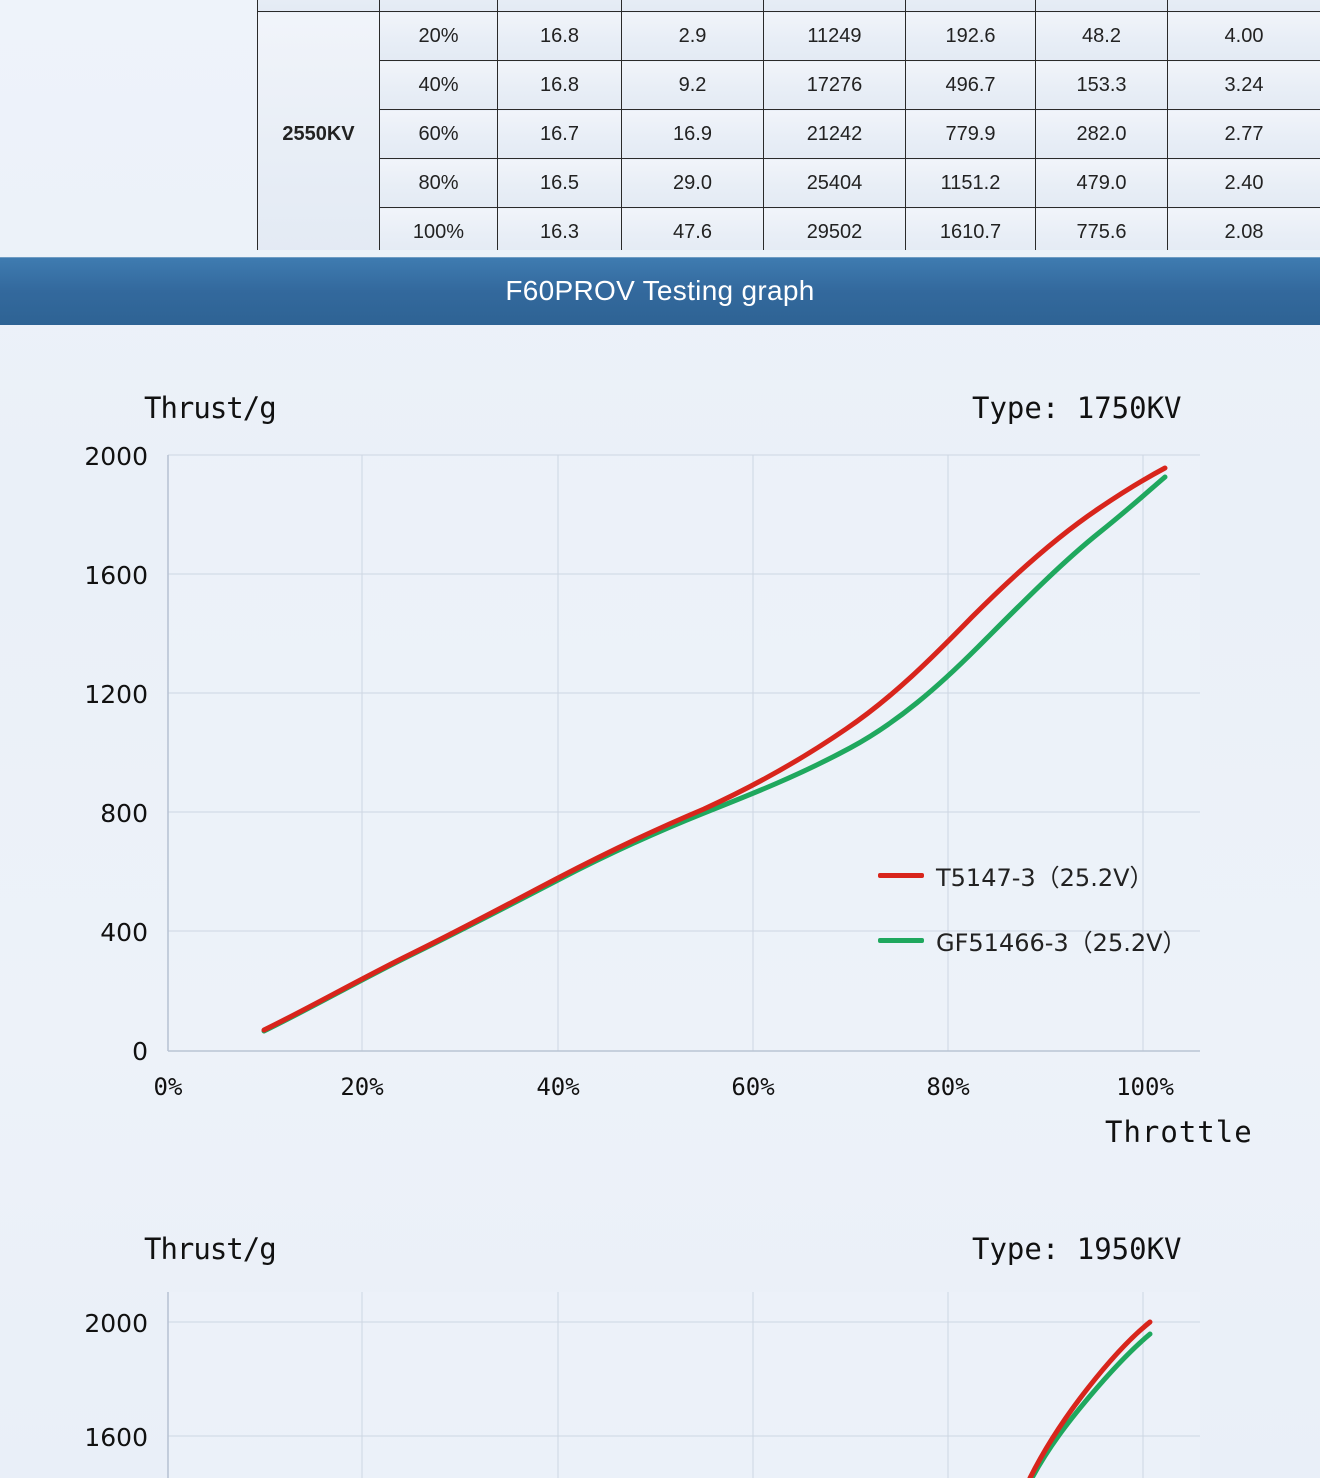 The image size is (1320, 1478). What do you see at coordinates (834, 85) in the screenshot?
I see `cell-rpm: 17276` at bounding box center [834, 85].